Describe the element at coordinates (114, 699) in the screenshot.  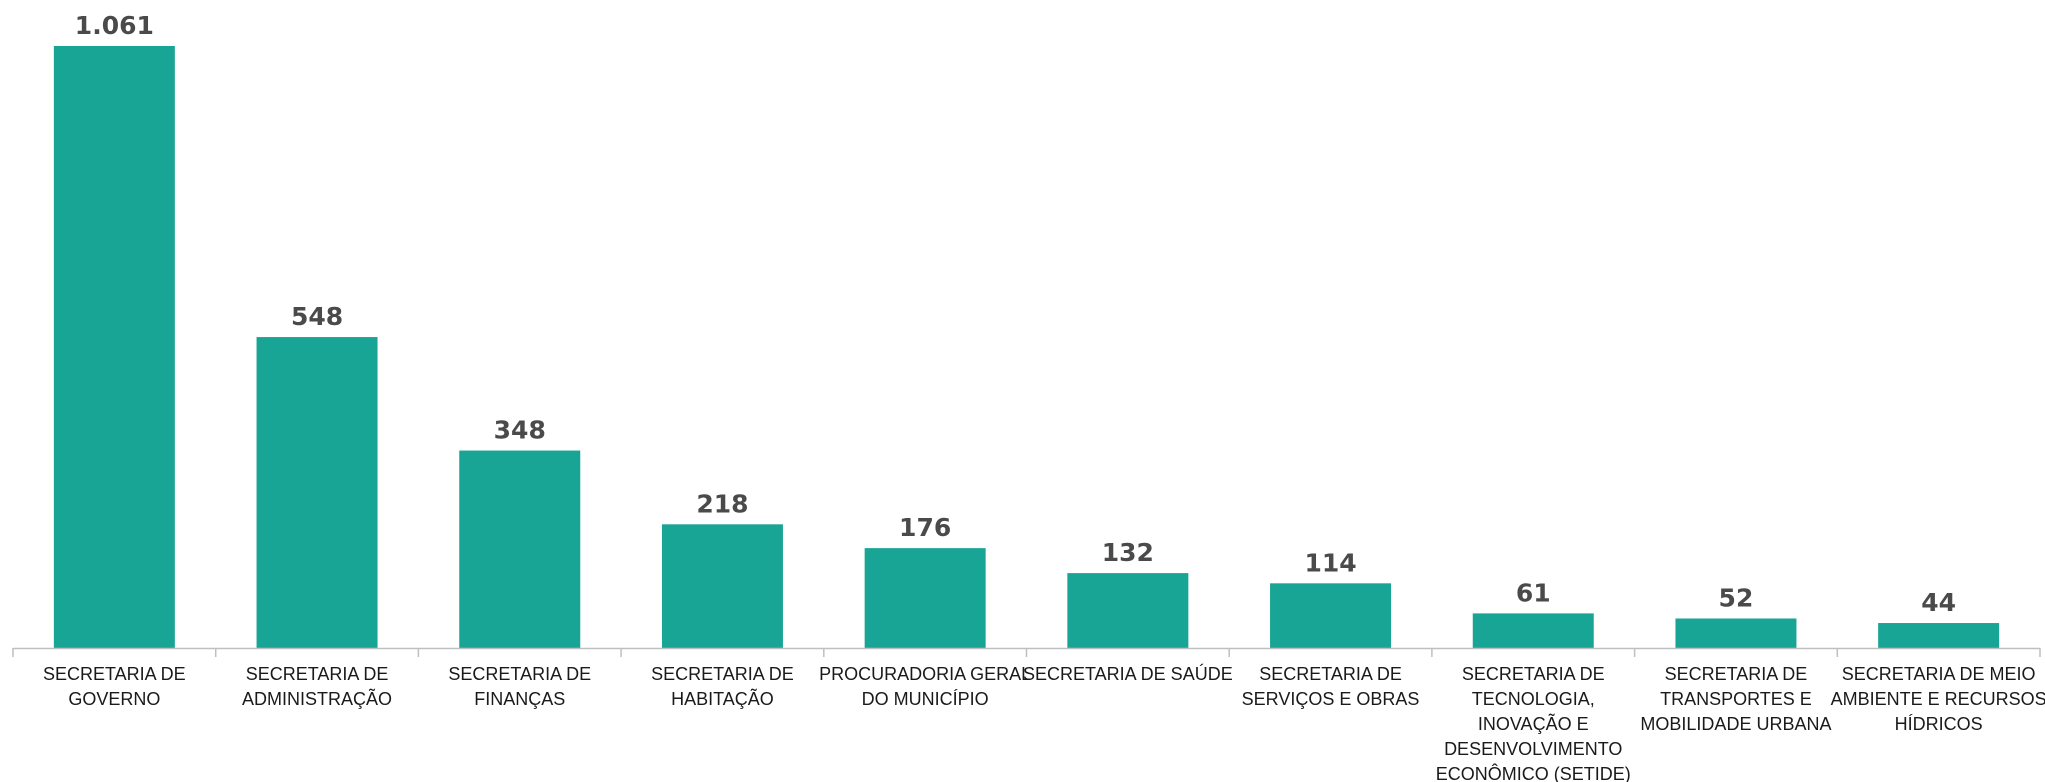
I see `category-label-line: GOVERNO` at that location.